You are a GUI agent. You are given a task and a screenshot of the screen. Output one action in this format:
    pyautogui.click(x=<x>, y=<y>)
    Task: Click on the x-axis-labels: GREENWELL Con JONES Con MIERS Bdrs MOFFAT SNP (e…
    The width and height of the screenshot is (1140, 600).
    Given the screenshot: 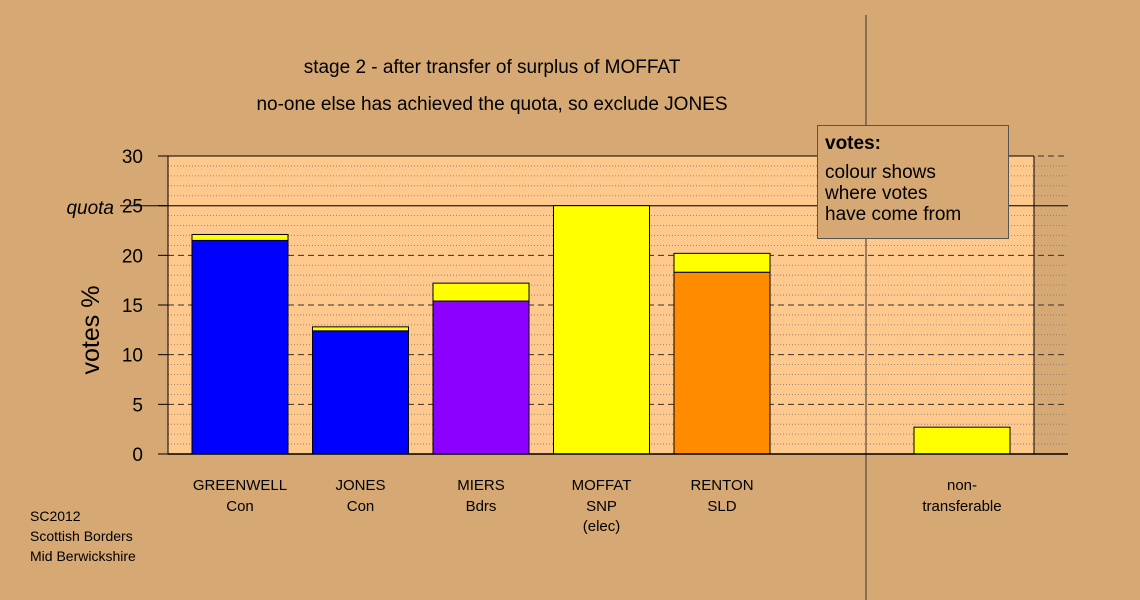 What is the action you would take?
    pyautogui.click(x=597, y=506)
    